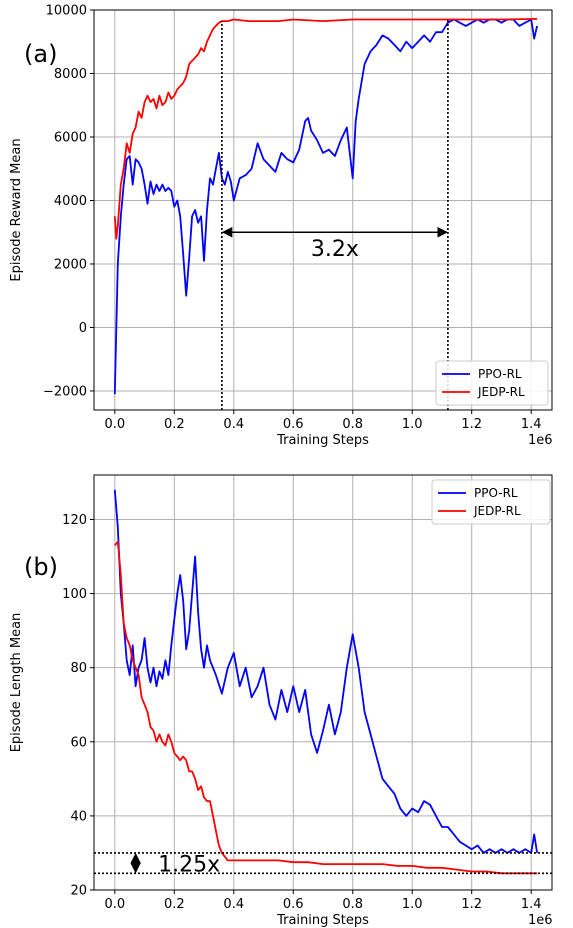 The width and height of the screenshot is (573, 928). Describe the element at coordinates (78, 891) in the screenshot. I see `y-tick-label: 20` at that location.